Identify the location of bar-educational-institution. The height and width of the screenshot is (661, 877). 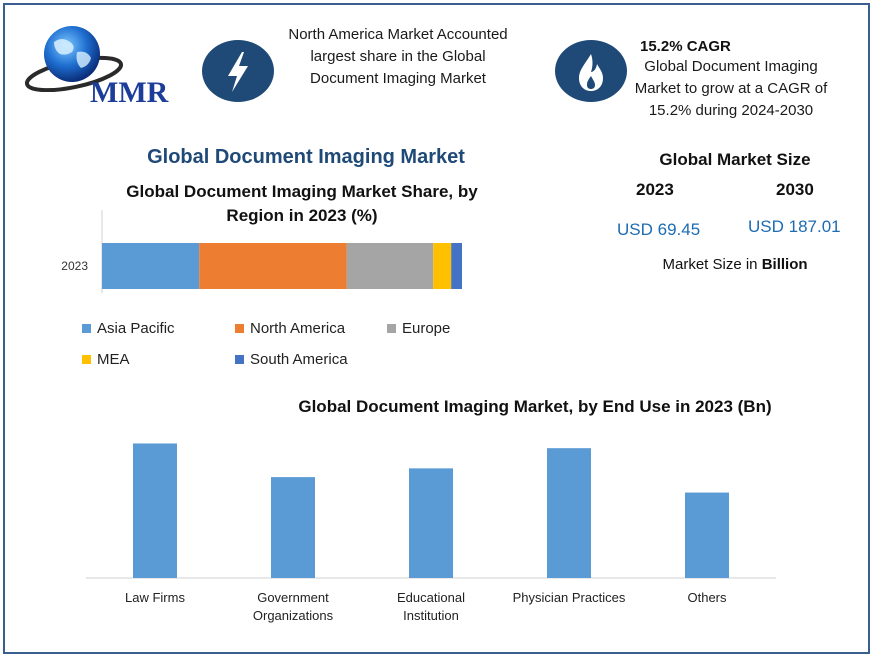
(431, 523).